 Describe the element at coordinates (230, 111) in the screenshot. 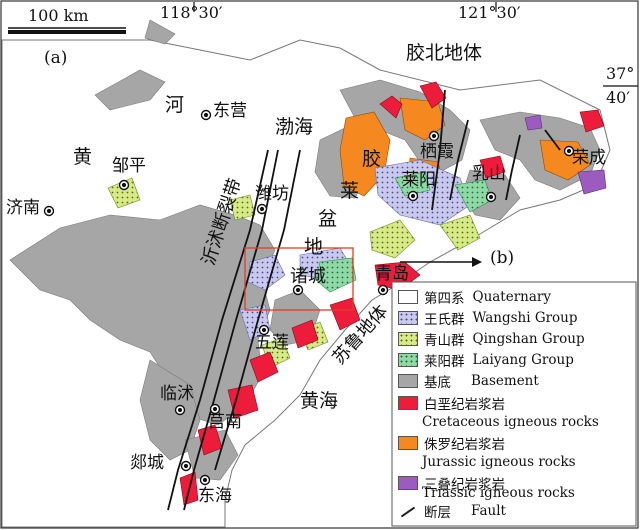

I see `city-dongying: 东营` at that location.